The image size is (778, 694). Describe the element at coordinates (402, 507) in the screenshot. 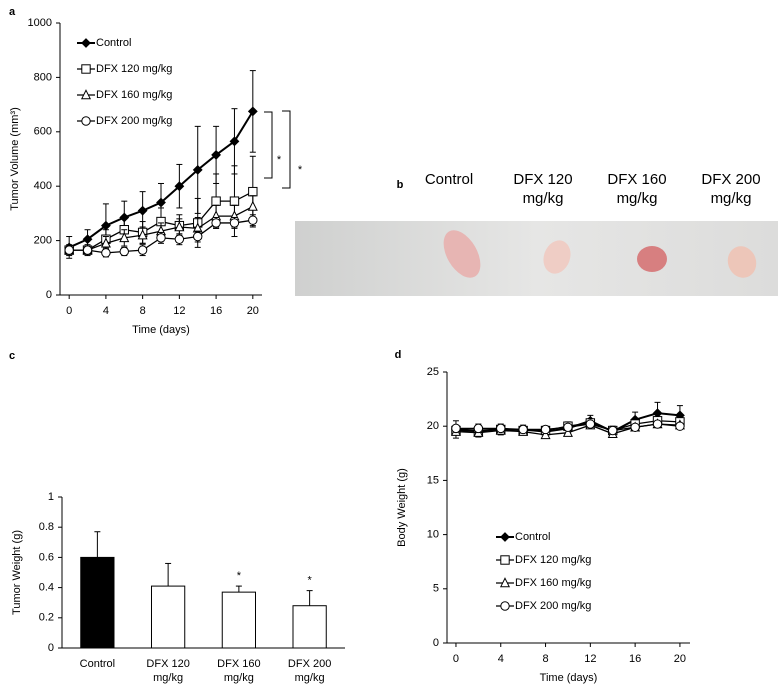

I see `y-axis-label: Body Weight (g)` at that location.